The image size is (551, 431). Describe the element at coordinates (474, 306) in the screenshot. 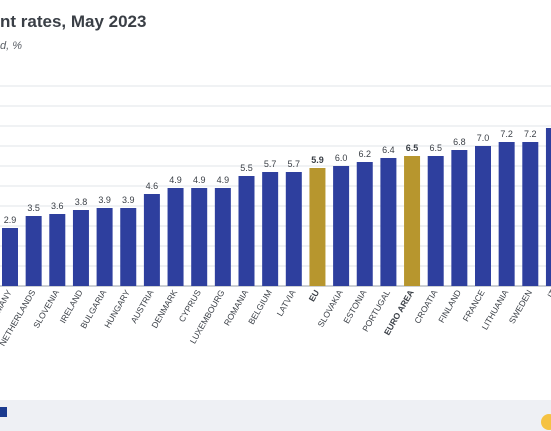

I see `category-label: FRANCE` at that location.